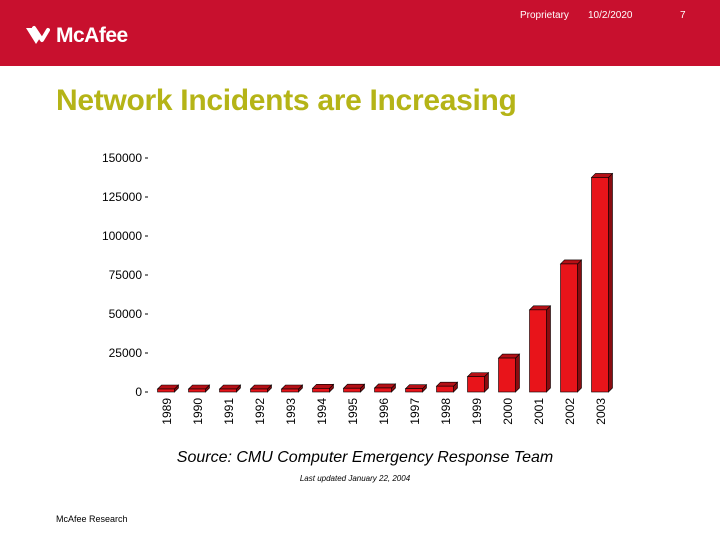 The image size is (720, 540). I want to click on x-tick-label: 1994, so click(322, 411).